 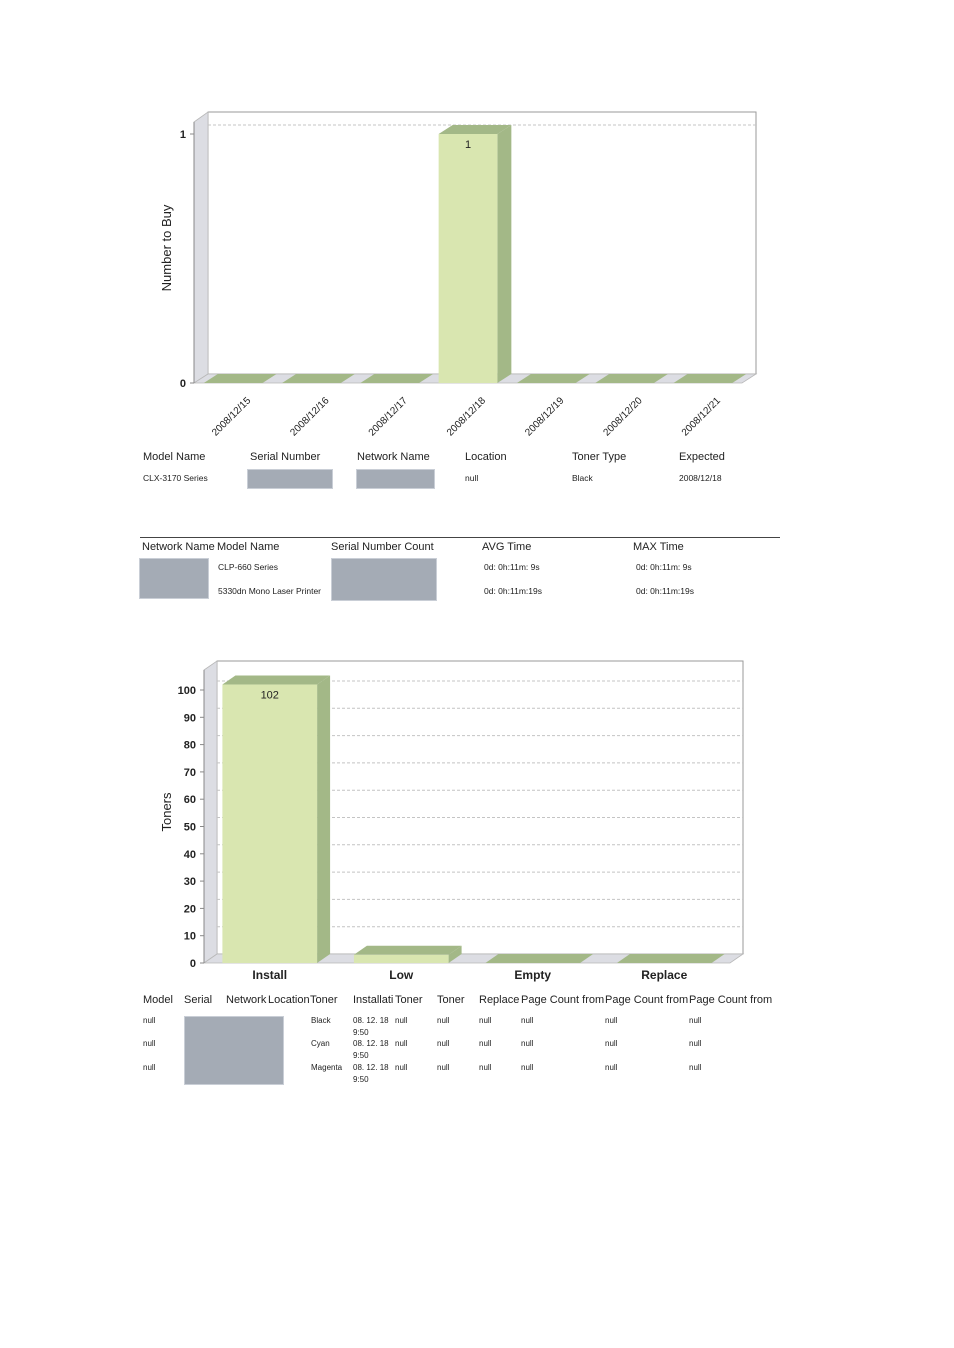 What do you see at coordinates (166, 247) in the screenshot?
I see `chart1-y-axis-label: Number to Buy` at bounding box center [166, 247].